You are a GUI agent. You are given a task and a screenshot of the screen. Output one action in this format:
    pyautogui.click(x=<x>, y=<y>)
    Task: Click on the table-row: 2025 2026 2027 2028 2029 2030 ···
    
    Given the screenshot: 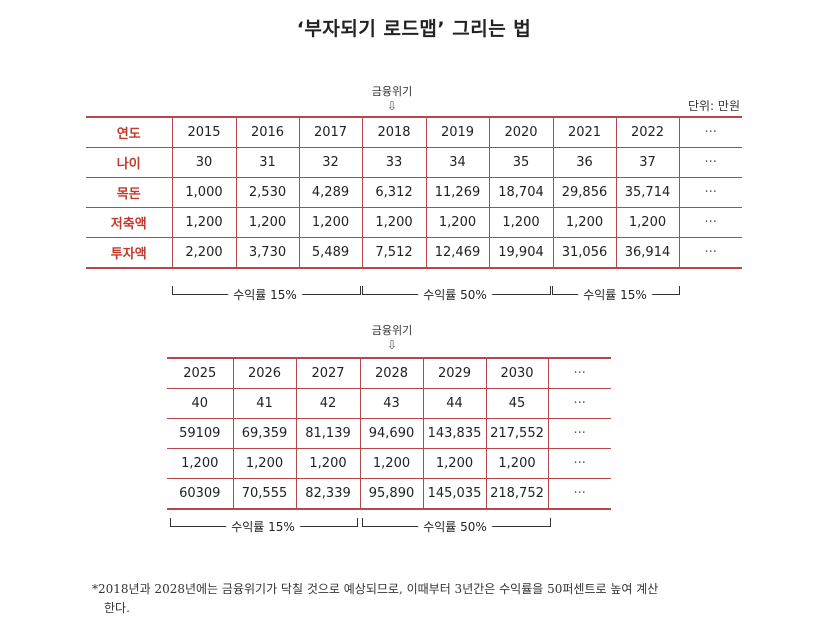 What is the action you would take?
    pyautogui.click(x=389, y=373)
    